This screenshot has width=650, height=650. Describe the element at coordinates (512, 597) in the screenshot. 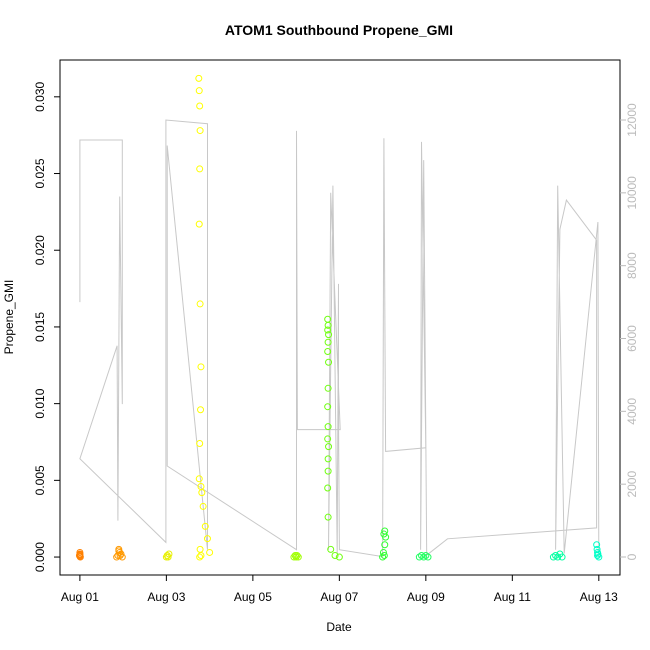

I see `x-tick-label: Aug 11` at that location.